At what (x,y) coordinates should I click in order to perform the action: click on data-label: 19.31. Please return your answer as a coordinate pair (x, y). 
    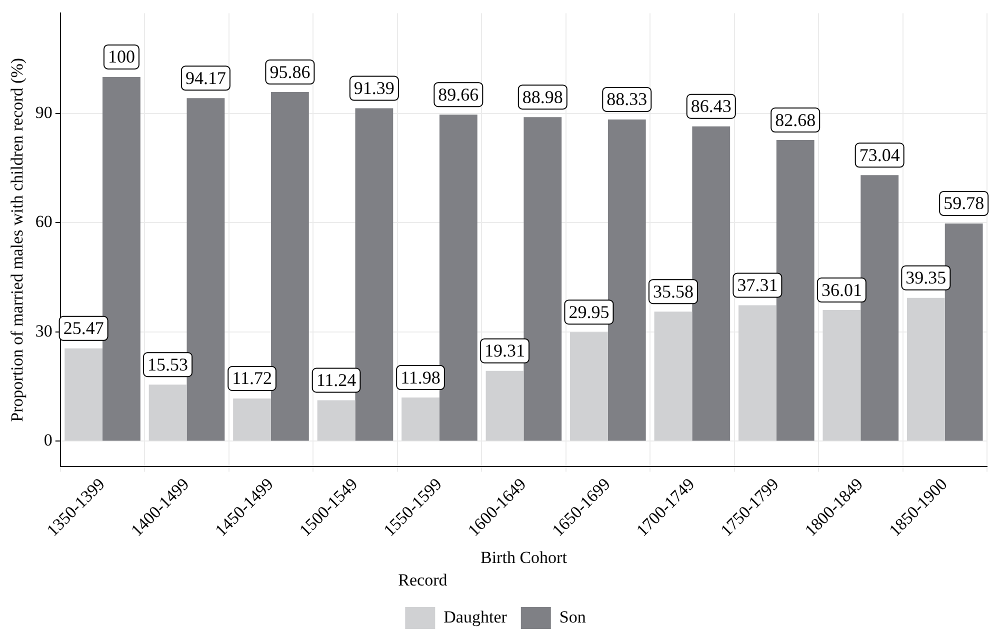
    Looking at the image, I should click on (504, 350).